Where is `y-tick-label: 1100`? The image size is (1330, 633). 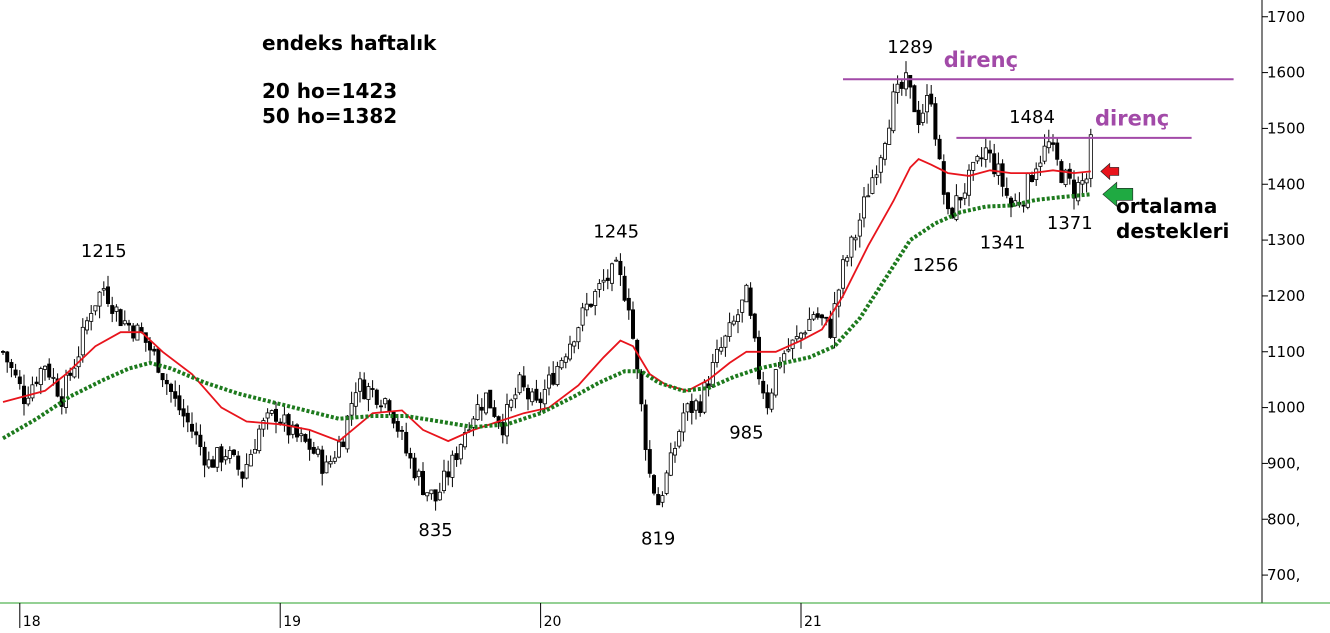
y-tick-label: 1100 is located at coordinates (1286, 352).